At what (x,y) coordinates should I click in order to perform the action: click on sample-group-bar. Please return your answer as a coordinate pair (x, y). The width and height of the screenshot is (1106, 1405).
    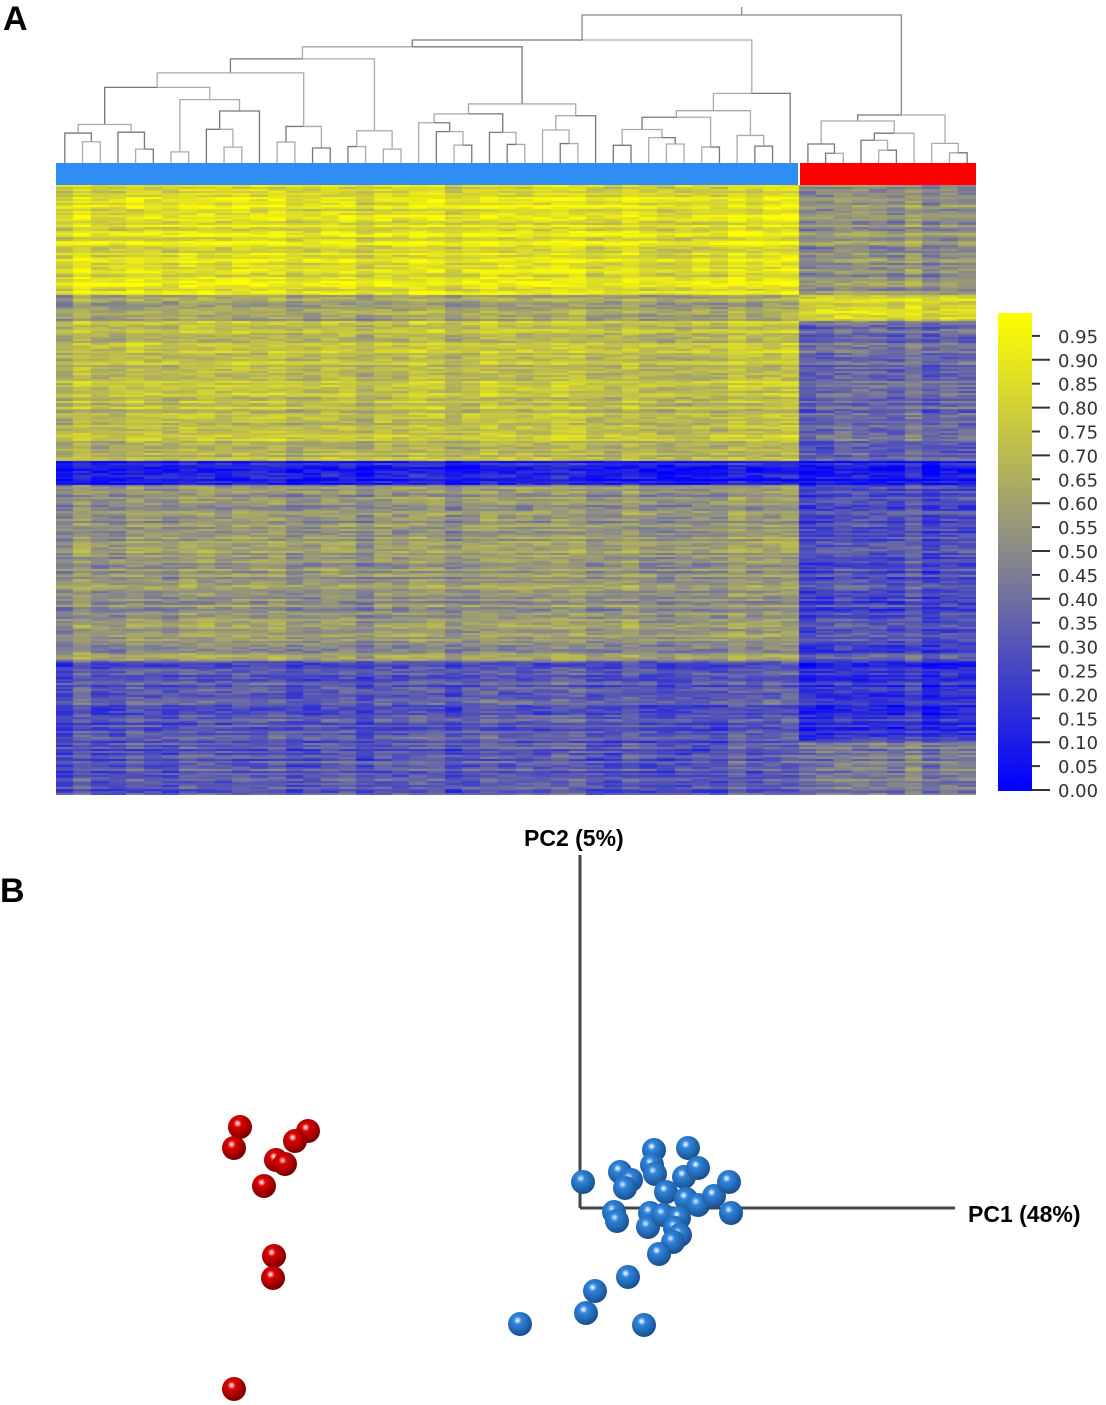
    Looking at the image, I should click on (516, 174).